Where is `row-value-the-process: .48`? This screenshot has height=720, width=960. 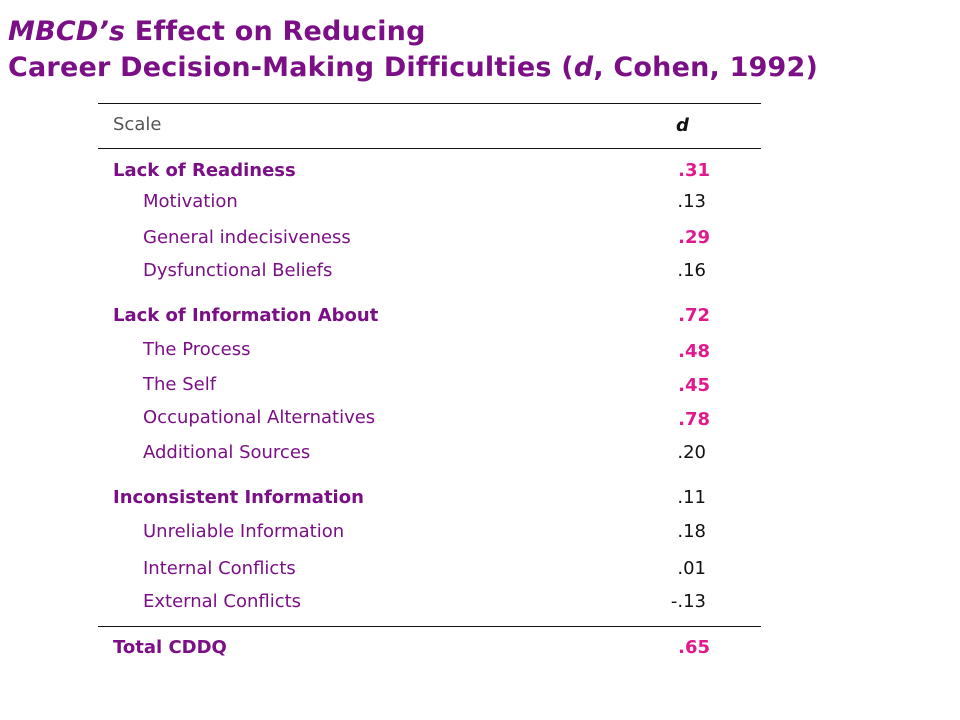 row-value-the-process: .48 is located at coordinates (694, 351).